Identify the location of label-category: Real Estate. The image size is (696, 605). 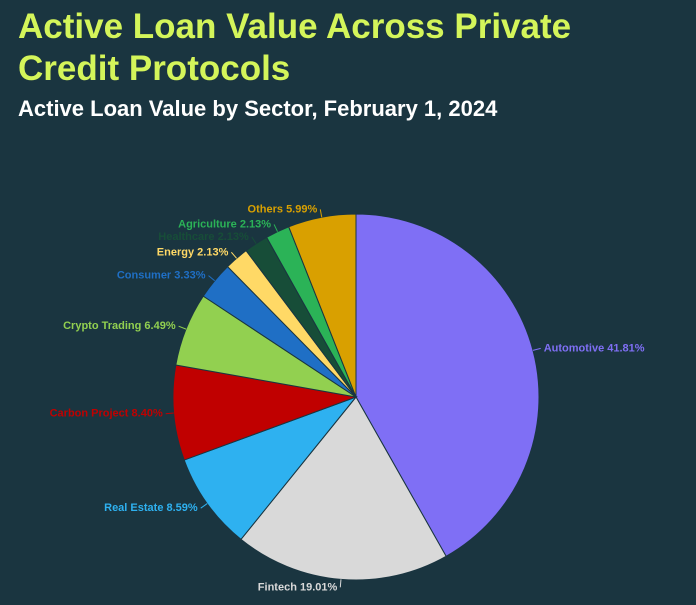
(133, 508).